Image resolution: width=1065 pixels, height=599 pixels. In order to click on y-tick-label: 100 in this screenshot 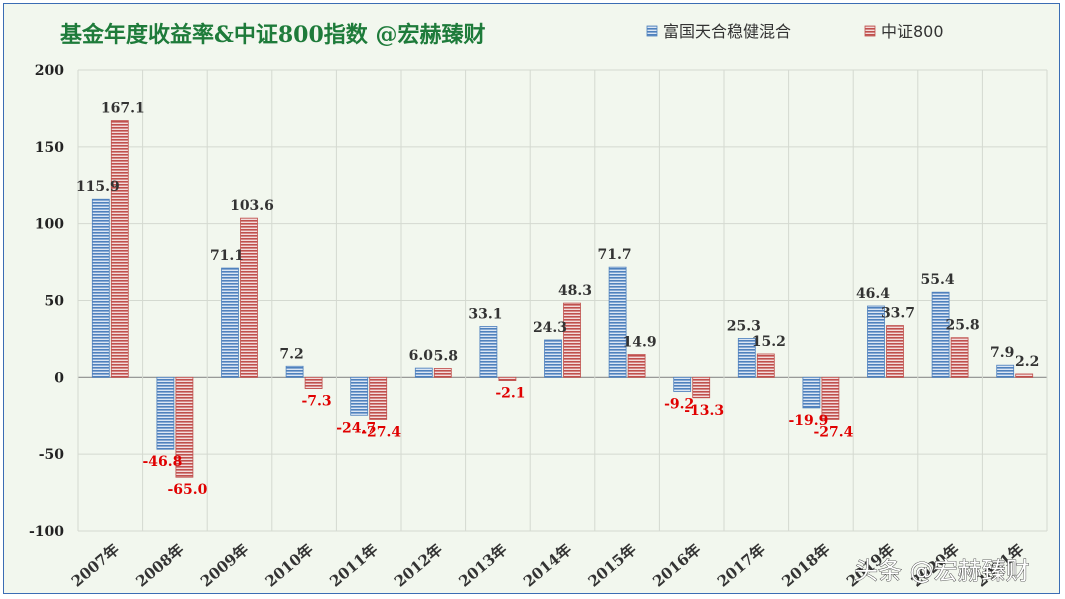, I will do `click(49, 225)`.